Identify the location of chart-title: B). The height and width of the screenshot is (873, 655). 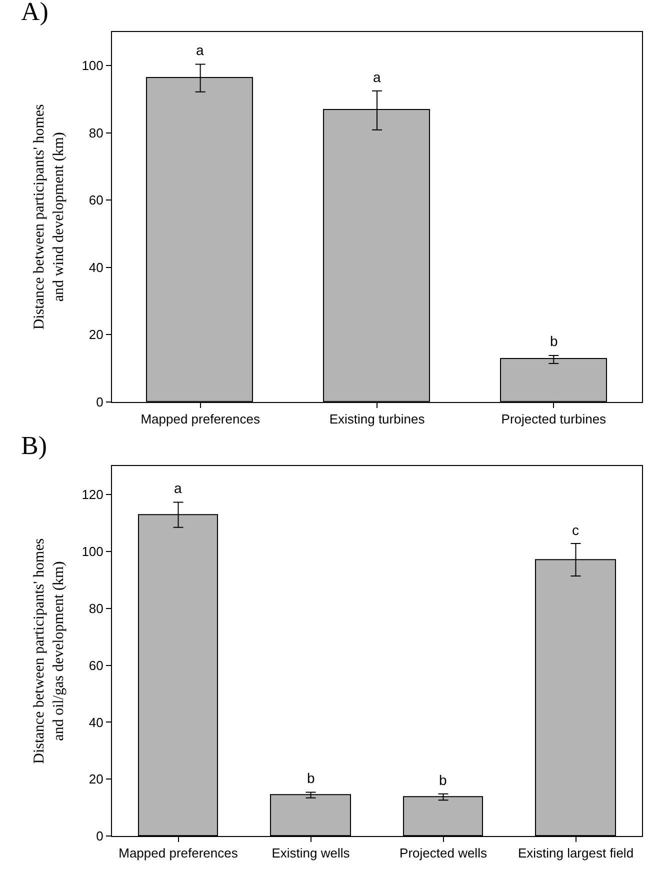
(34, 445).